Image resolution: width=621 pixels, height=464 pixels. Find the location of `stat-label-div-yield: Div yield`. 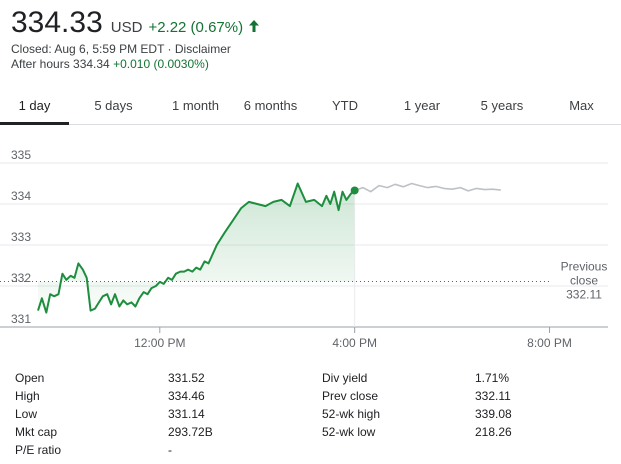

stat-label-div-yield: Div yield is located at coordinates (345, 378).